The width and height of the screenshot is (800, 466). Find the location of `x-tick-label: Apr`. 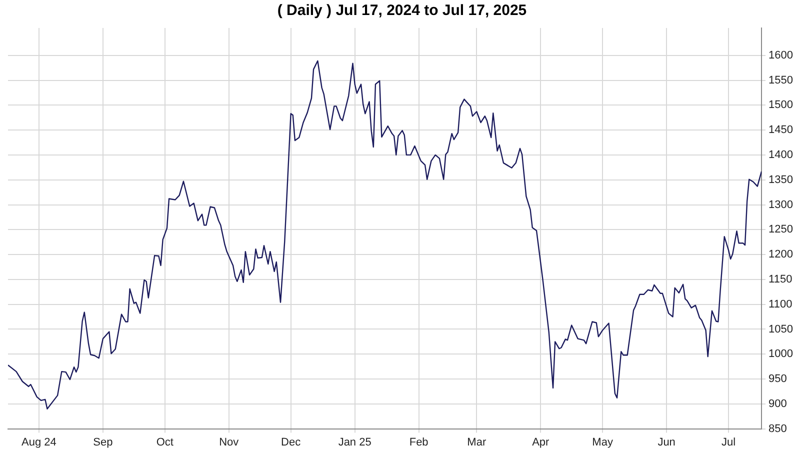

x-tick-label: Apr is located at coordinates (541, 442).